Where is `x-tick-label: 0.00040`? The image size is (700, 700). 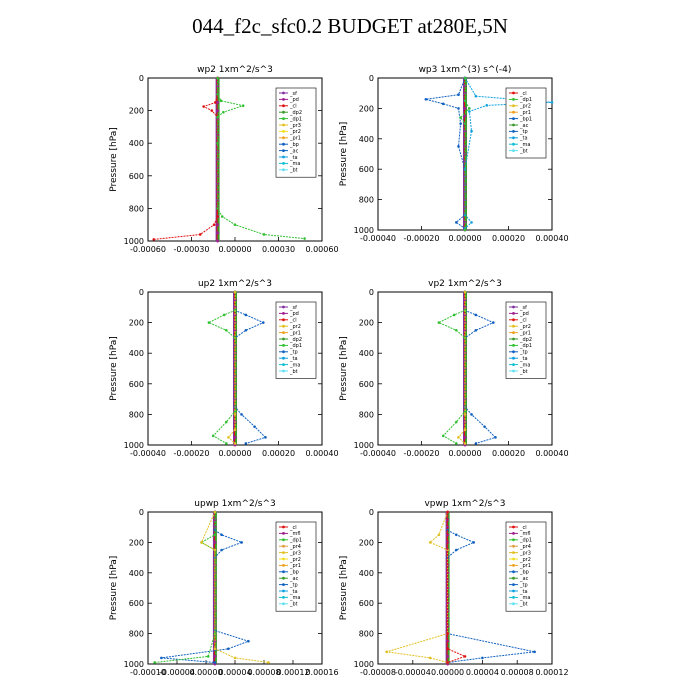
x-tick-label: 0.00040 is located at coordinates (551, 453).